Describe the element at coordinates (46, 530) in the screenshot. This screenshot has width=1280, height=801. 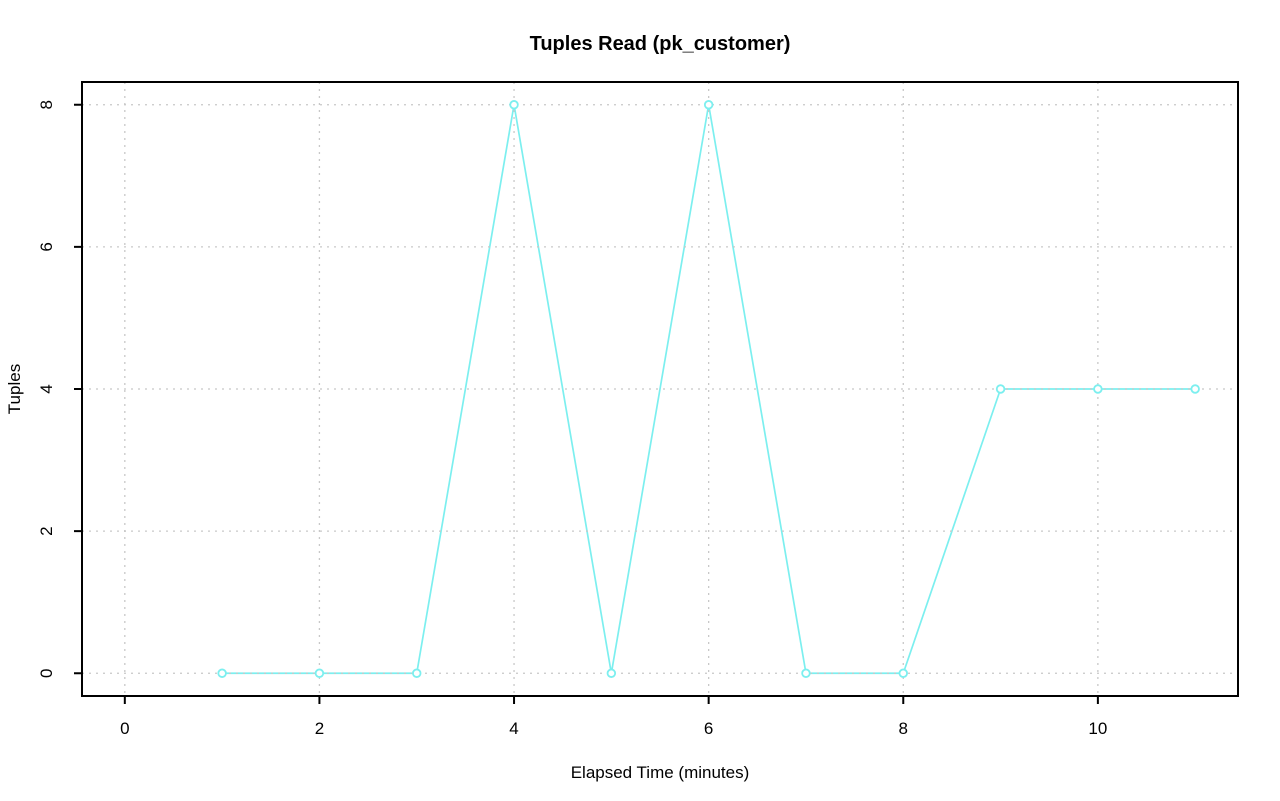
I see `y-tick-label: 2` at that location.